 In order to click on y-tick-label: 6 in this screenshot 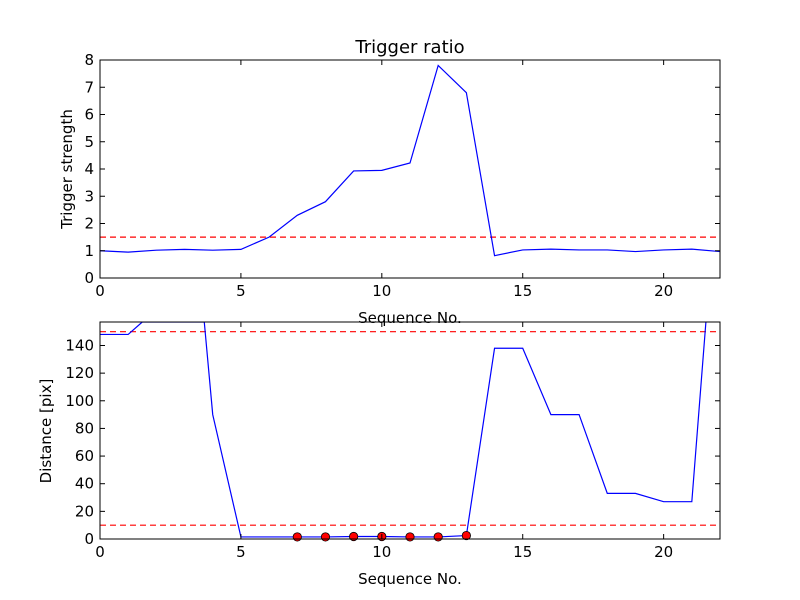, I will do `click(89, 115)`.